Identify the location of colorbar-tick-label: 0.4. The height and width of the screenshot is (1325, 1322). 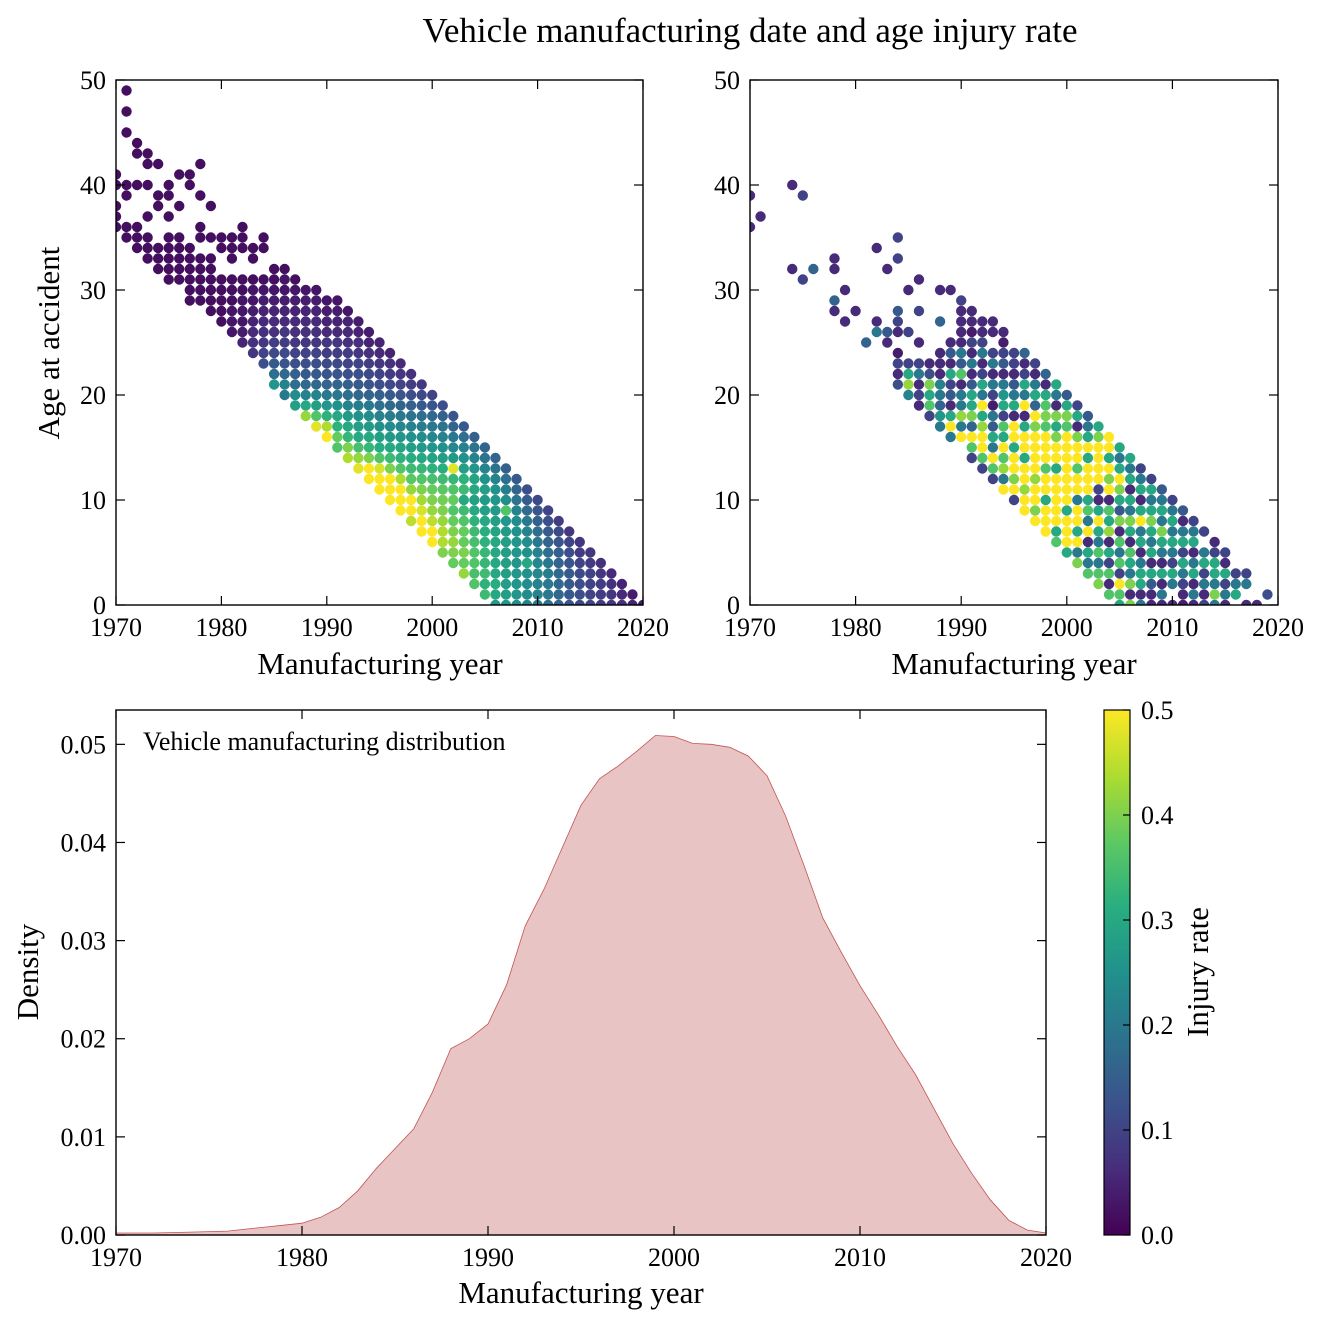
(1157, 815).